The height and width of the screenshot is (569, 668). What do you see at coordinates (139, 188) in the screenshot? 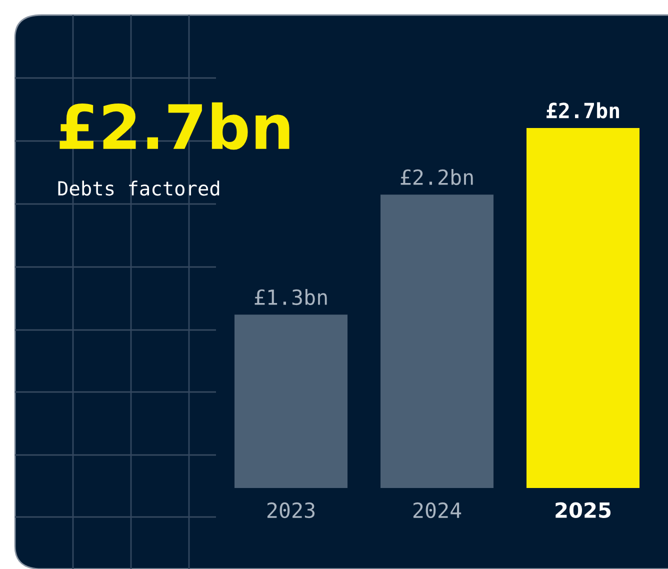
I see `text: Debts factored` at bounding box center [139, 188].